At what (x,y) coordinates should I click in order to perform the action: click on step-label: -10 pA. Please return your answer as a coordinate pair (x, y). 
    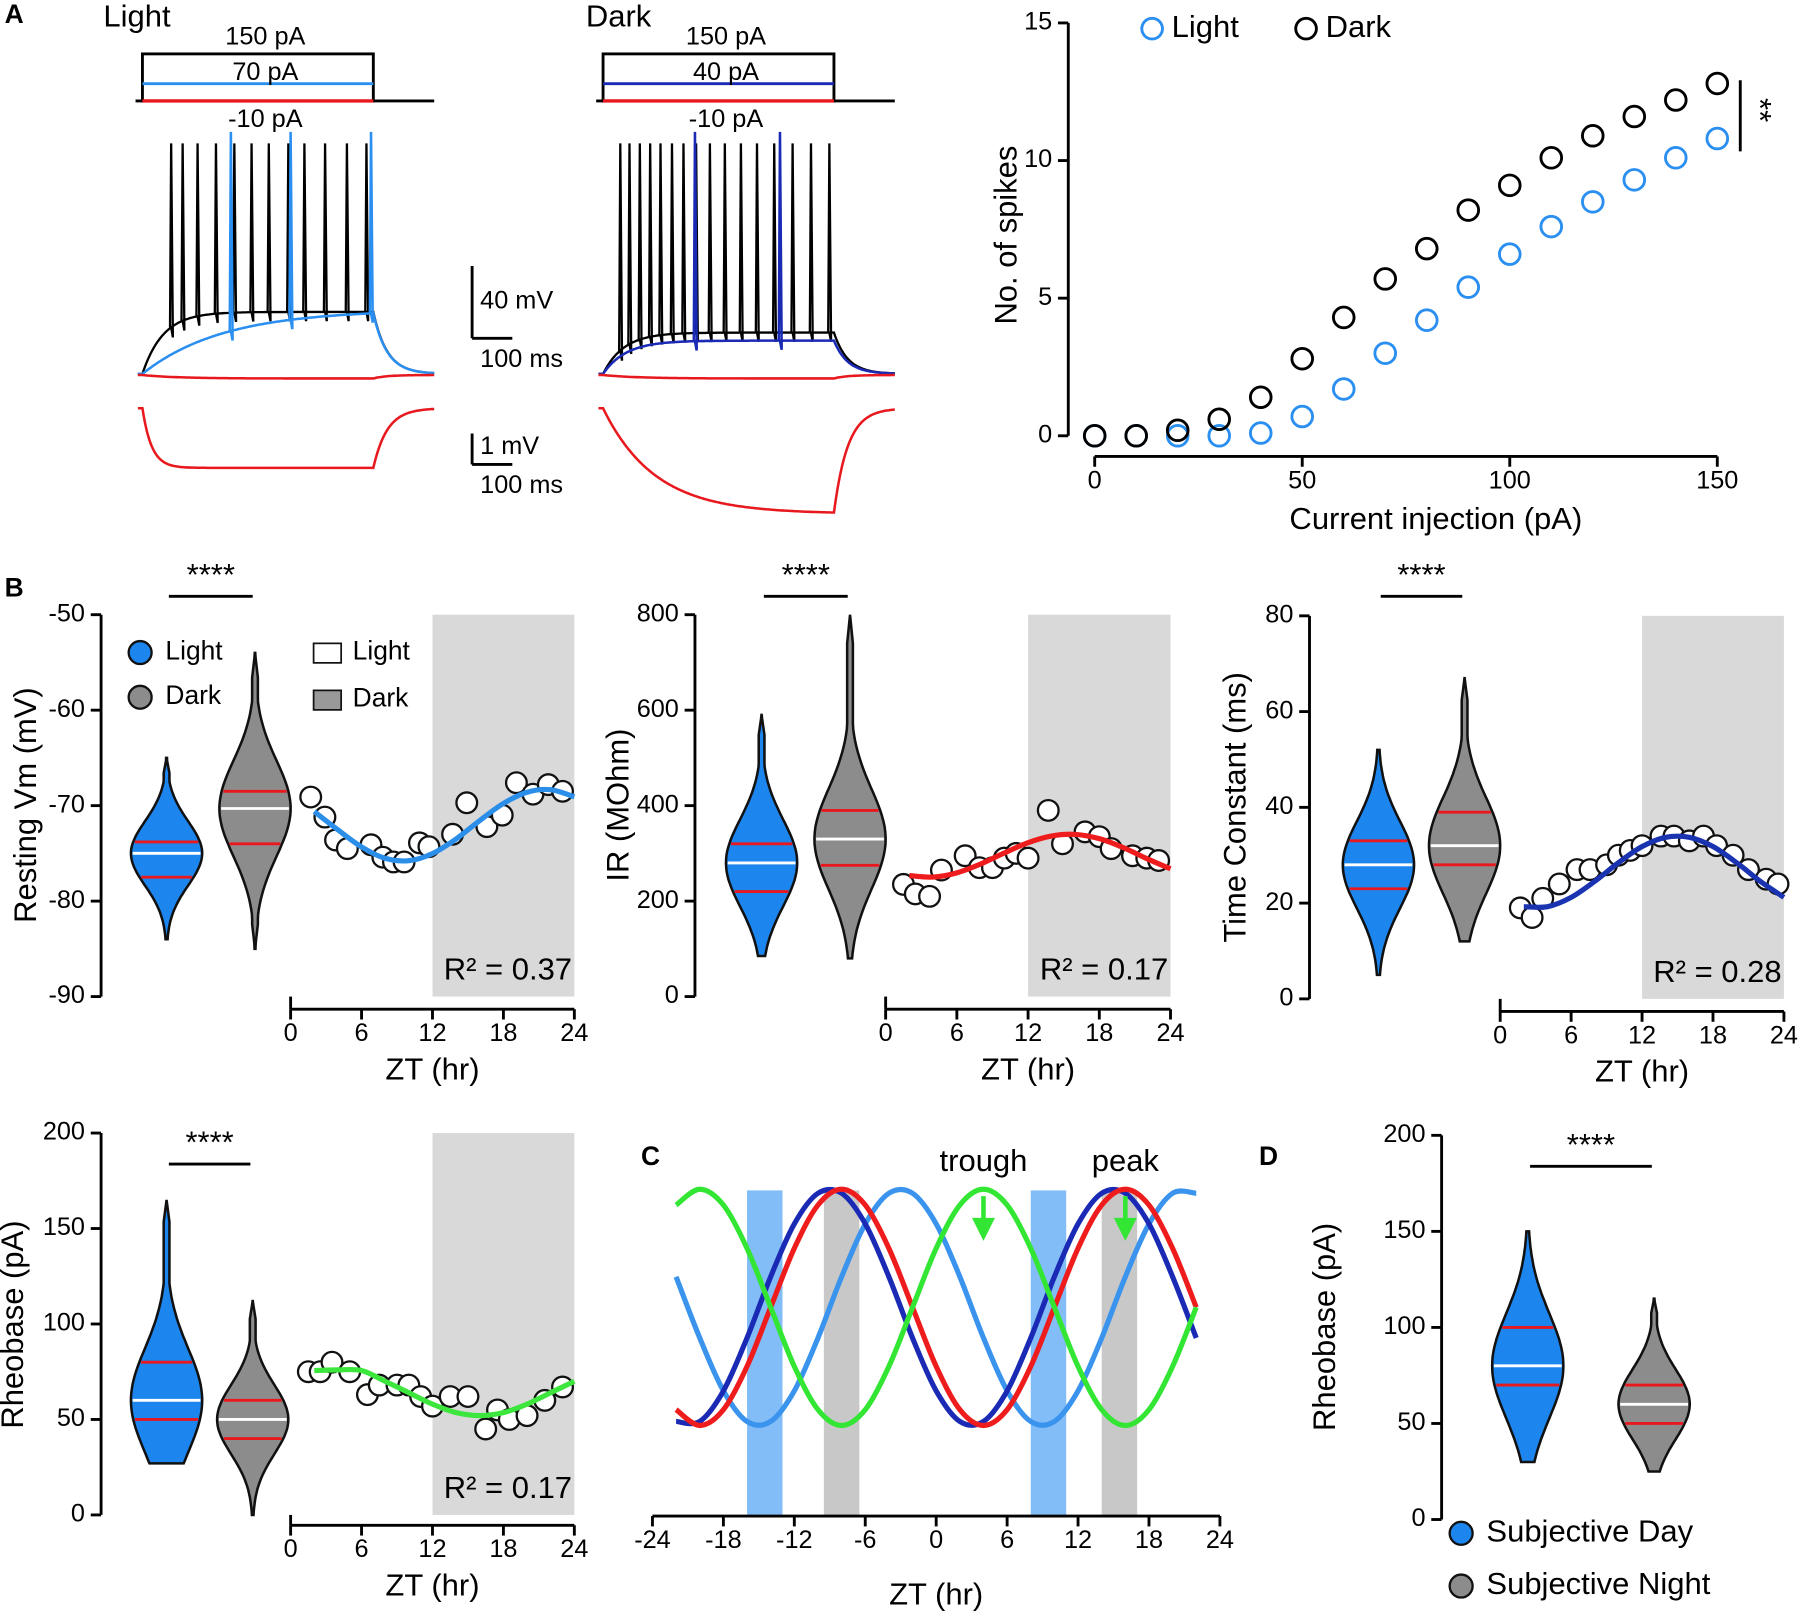
    Looking at the image, I should click on (265, 119).